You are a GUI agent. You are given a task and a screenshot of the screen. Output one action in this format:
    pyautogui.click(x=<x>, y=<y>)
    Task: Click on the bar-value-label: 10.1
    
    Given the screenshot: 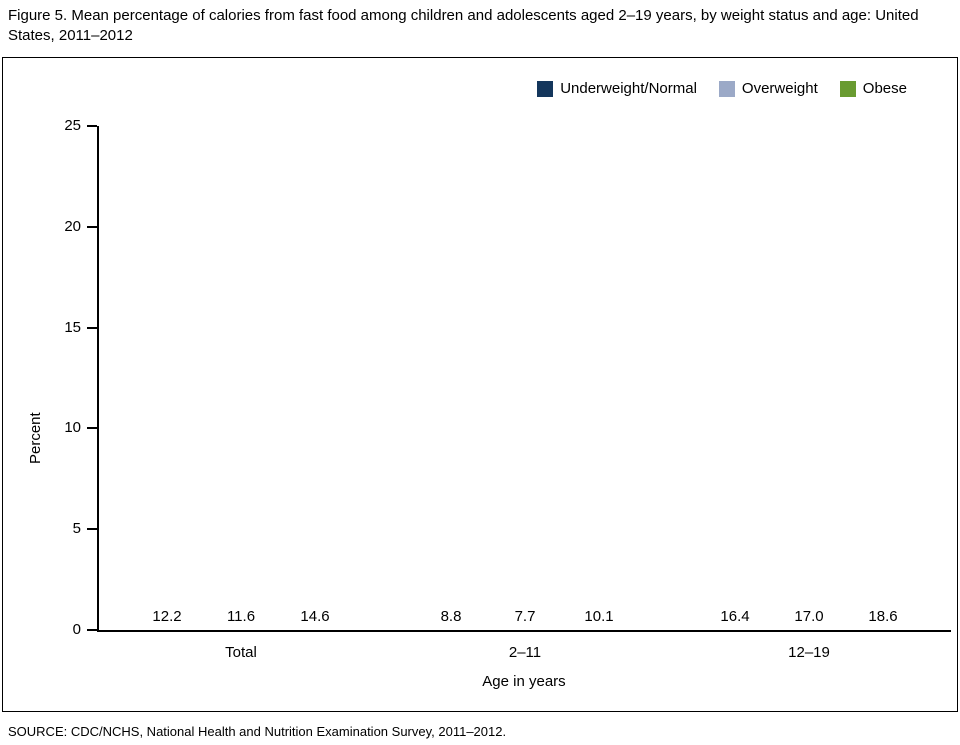 What is the action you would take?
    pyautogui.click(x=599, y=616)
    